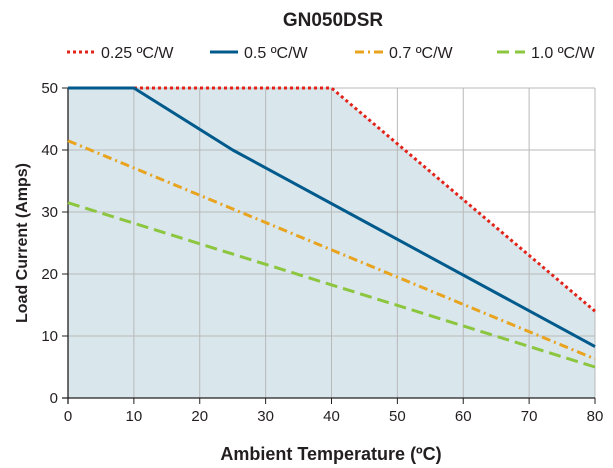 This screenshot has height=468, width=613. Describe the element at coordinates (333, 20) in the screenshot. I see `chart-title: GN050DSR` at that location.